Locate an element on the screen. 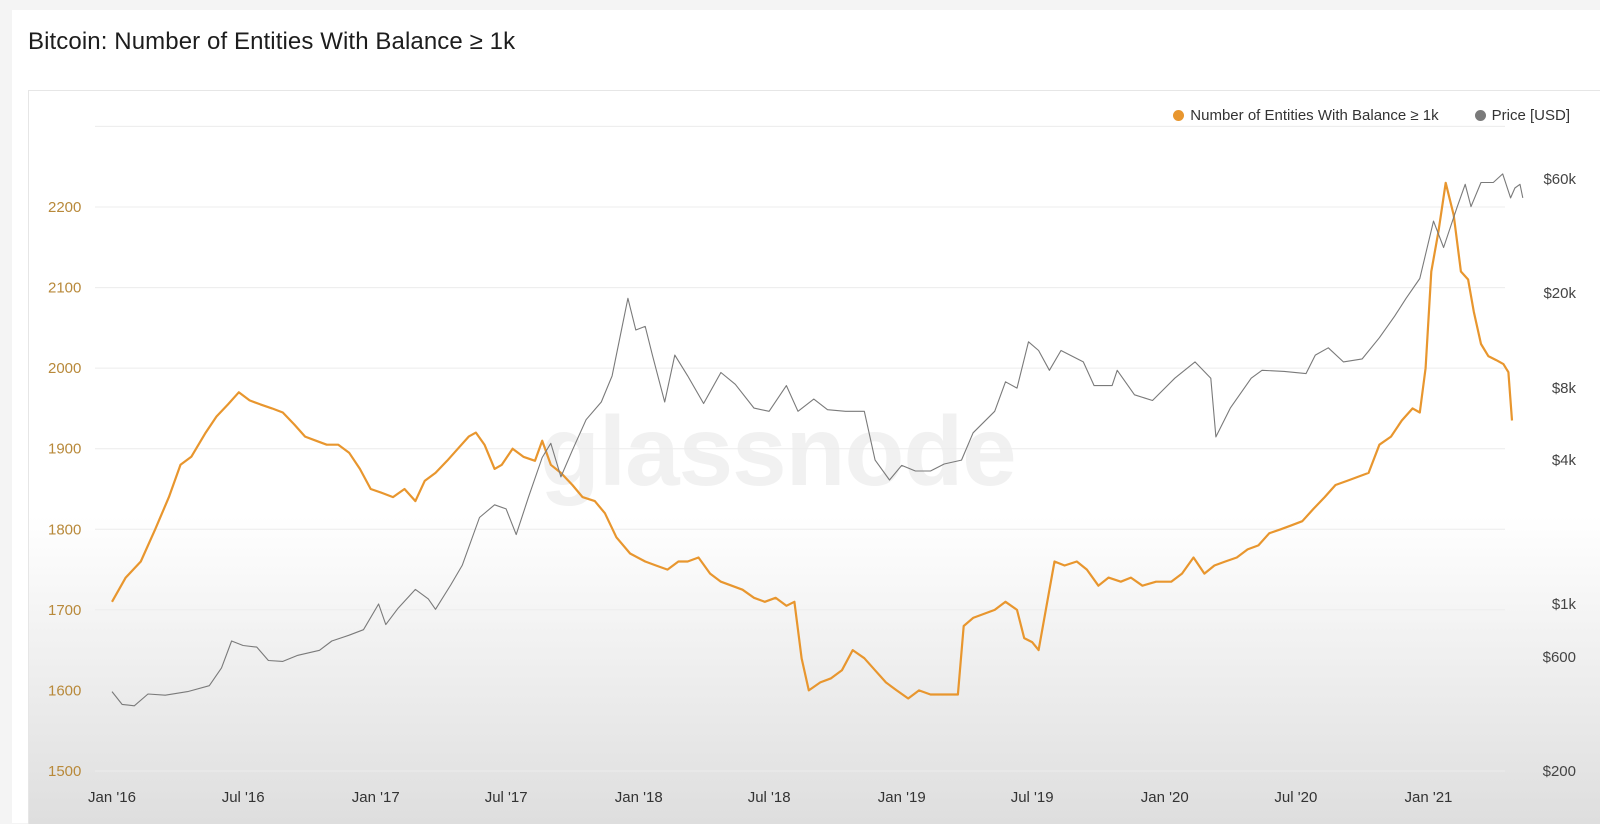 Image resolution: width=1600 pixels, height=824 pixels. y-left-tick-label: 1800 is located at coordinates (64, 529).